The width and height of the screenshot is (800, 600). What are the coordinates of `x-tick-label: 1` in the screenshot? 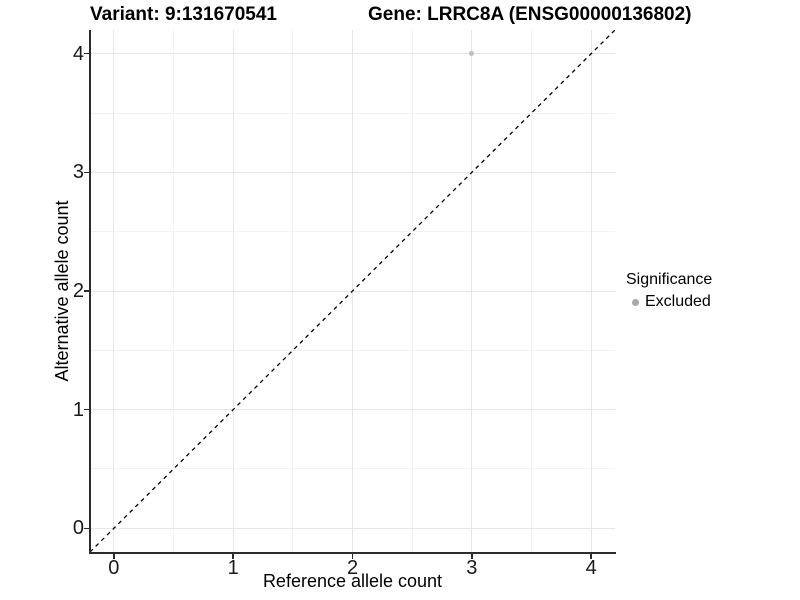 It's located at (233, 568).